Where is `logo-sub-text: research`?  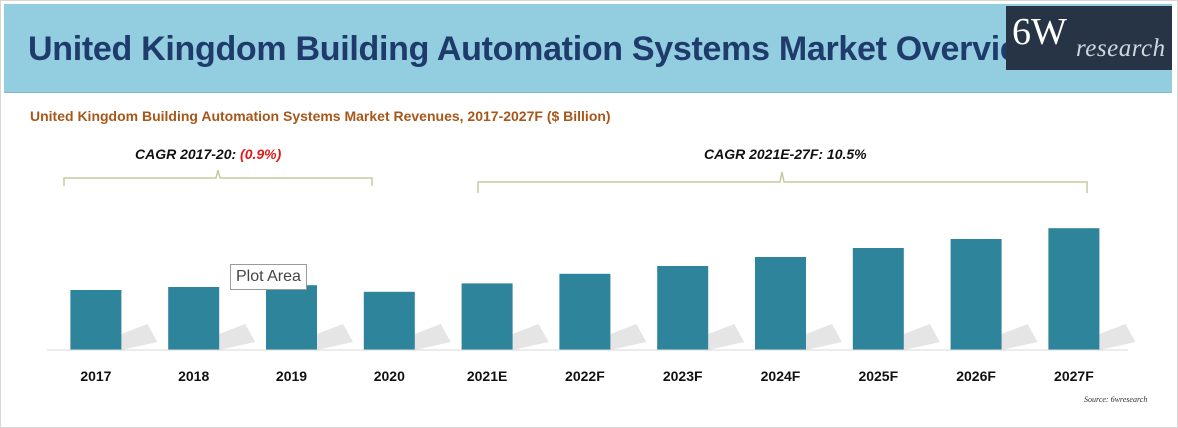 logo-sub-text: research is located at coordinates (1121, 48).